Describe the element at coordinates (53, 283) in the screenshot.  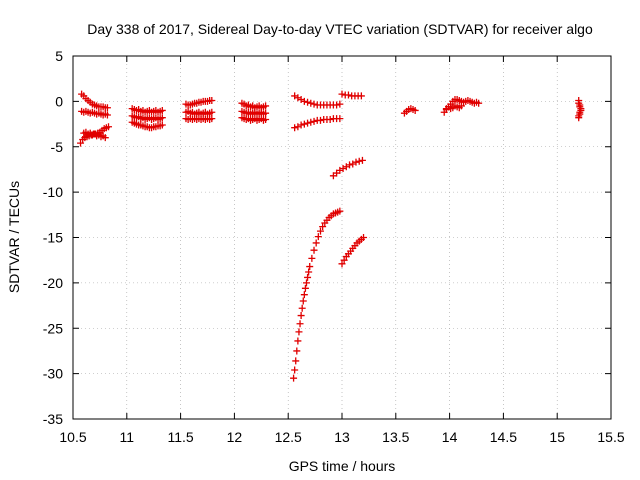
I see `y-tick-label: -20` at that location.